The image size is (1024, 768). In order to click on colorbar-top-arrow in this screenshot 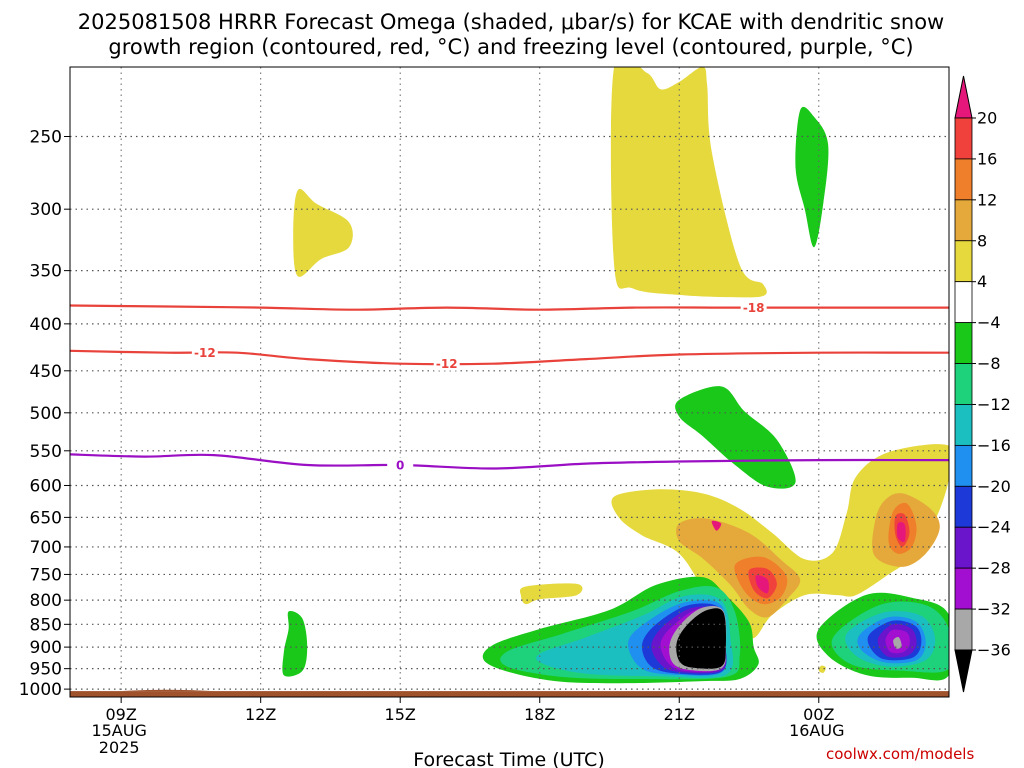, I will do `click(963, 97)`.